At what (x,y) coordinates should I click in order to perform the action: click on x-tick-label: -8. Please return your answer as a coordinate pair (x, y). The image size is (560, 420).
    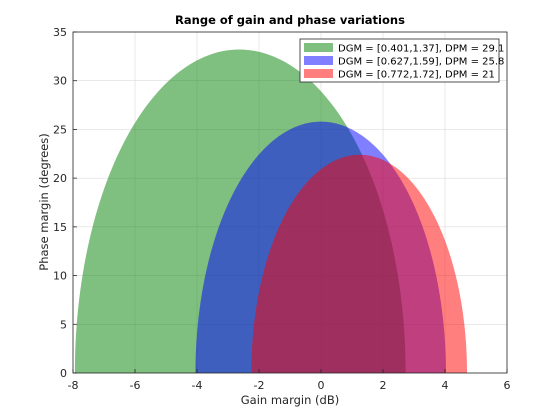
    Looking at the image, I should click on (73, 385).